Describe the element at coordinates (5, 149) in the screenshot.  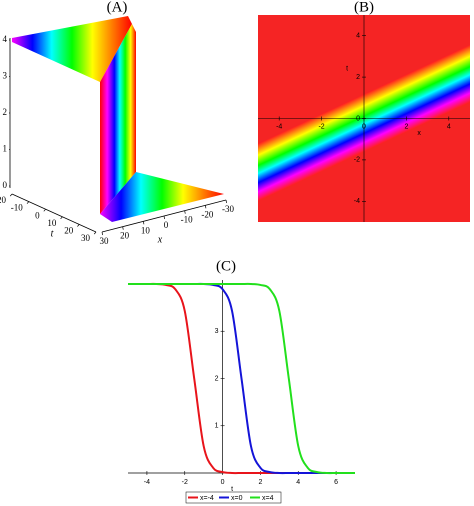
I see `z-tick-label: 1` at that location.